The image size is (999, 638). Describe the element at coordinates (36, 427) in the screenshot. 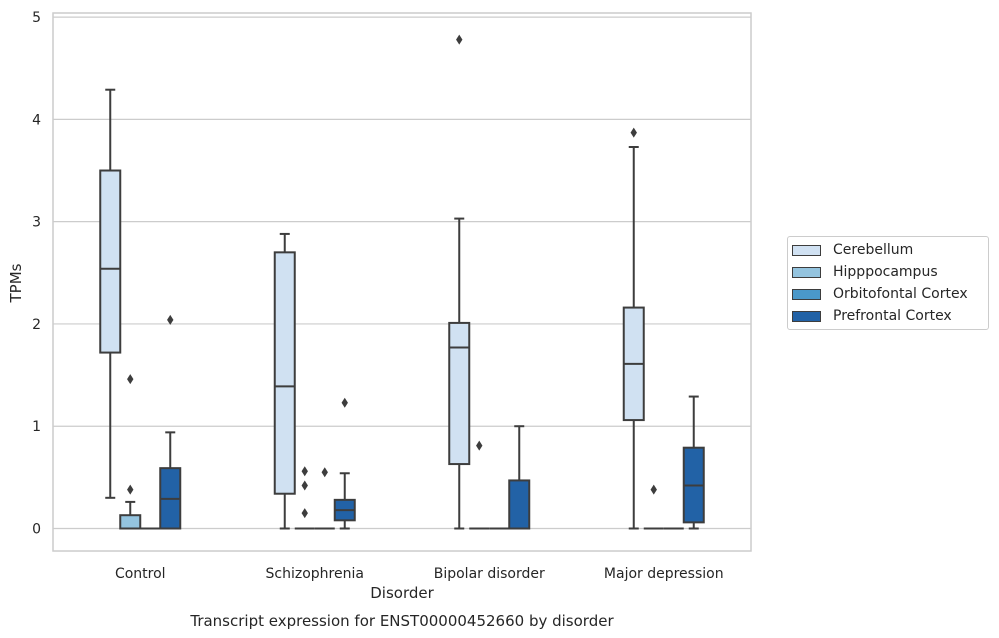

I see `y-tick-label: 1` at that location.